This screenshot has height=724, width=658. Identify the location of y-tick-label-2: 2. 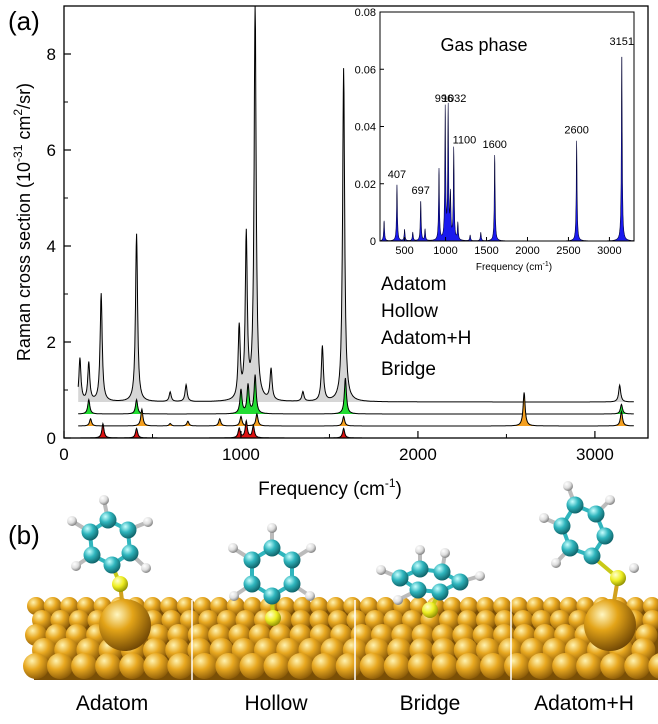
(51, 342).